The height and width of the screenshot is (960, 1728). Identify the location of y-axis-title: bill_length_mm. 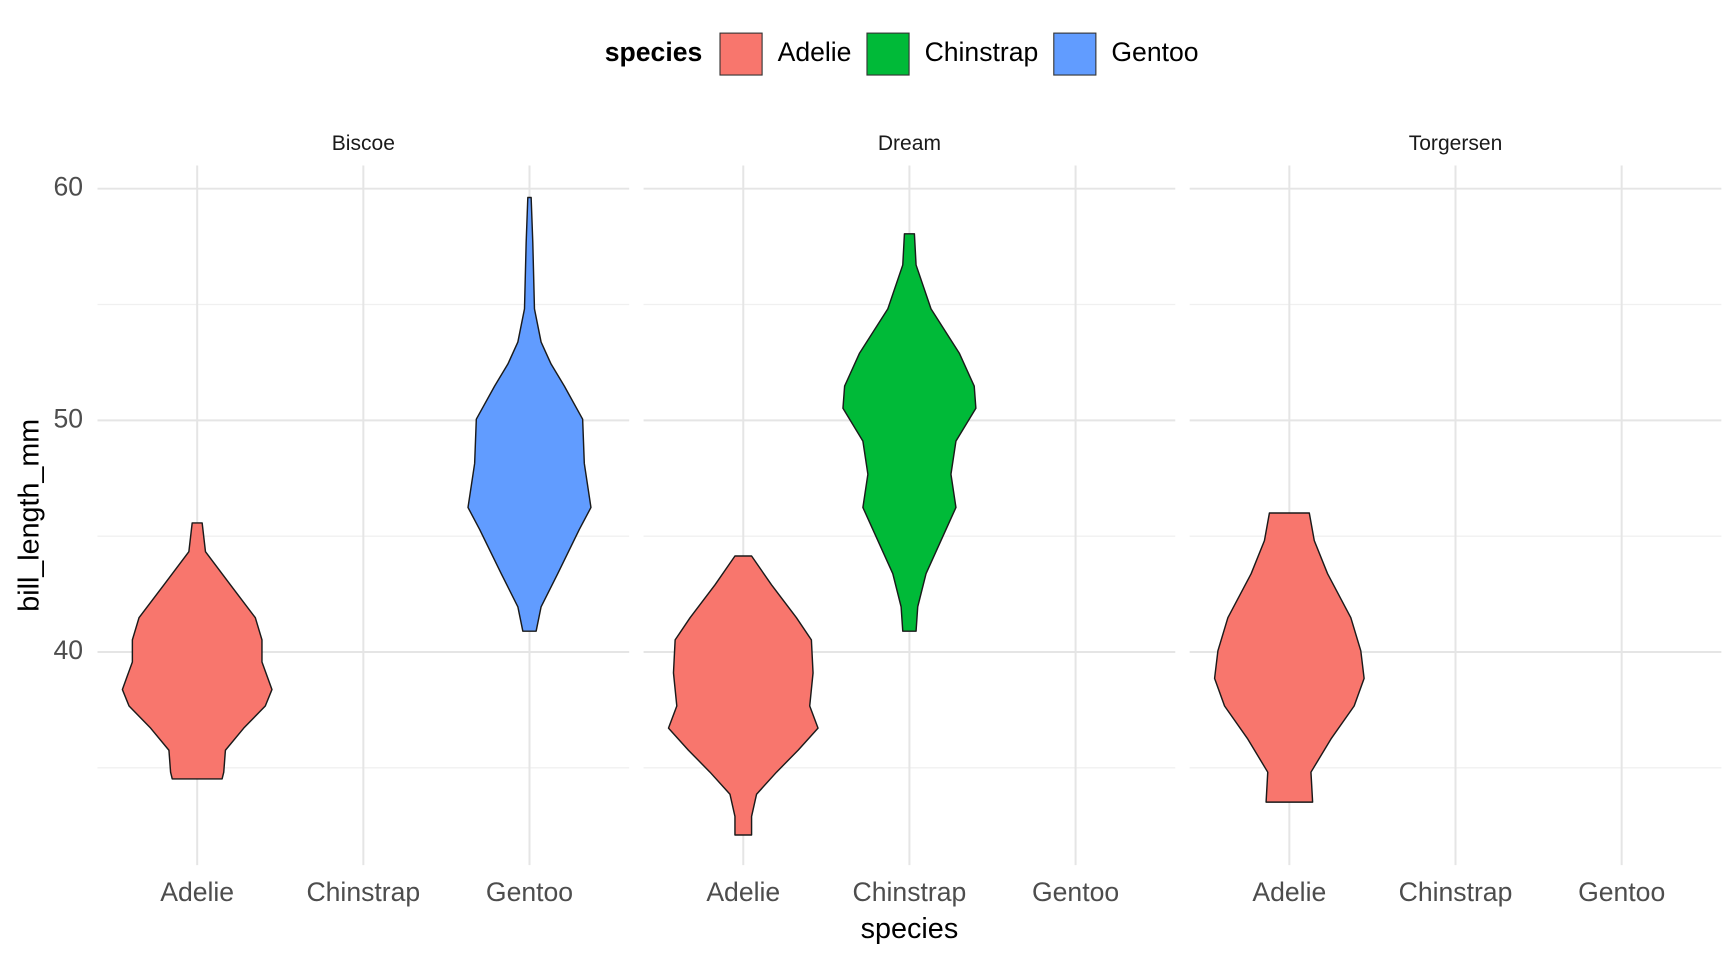
(30, 515).